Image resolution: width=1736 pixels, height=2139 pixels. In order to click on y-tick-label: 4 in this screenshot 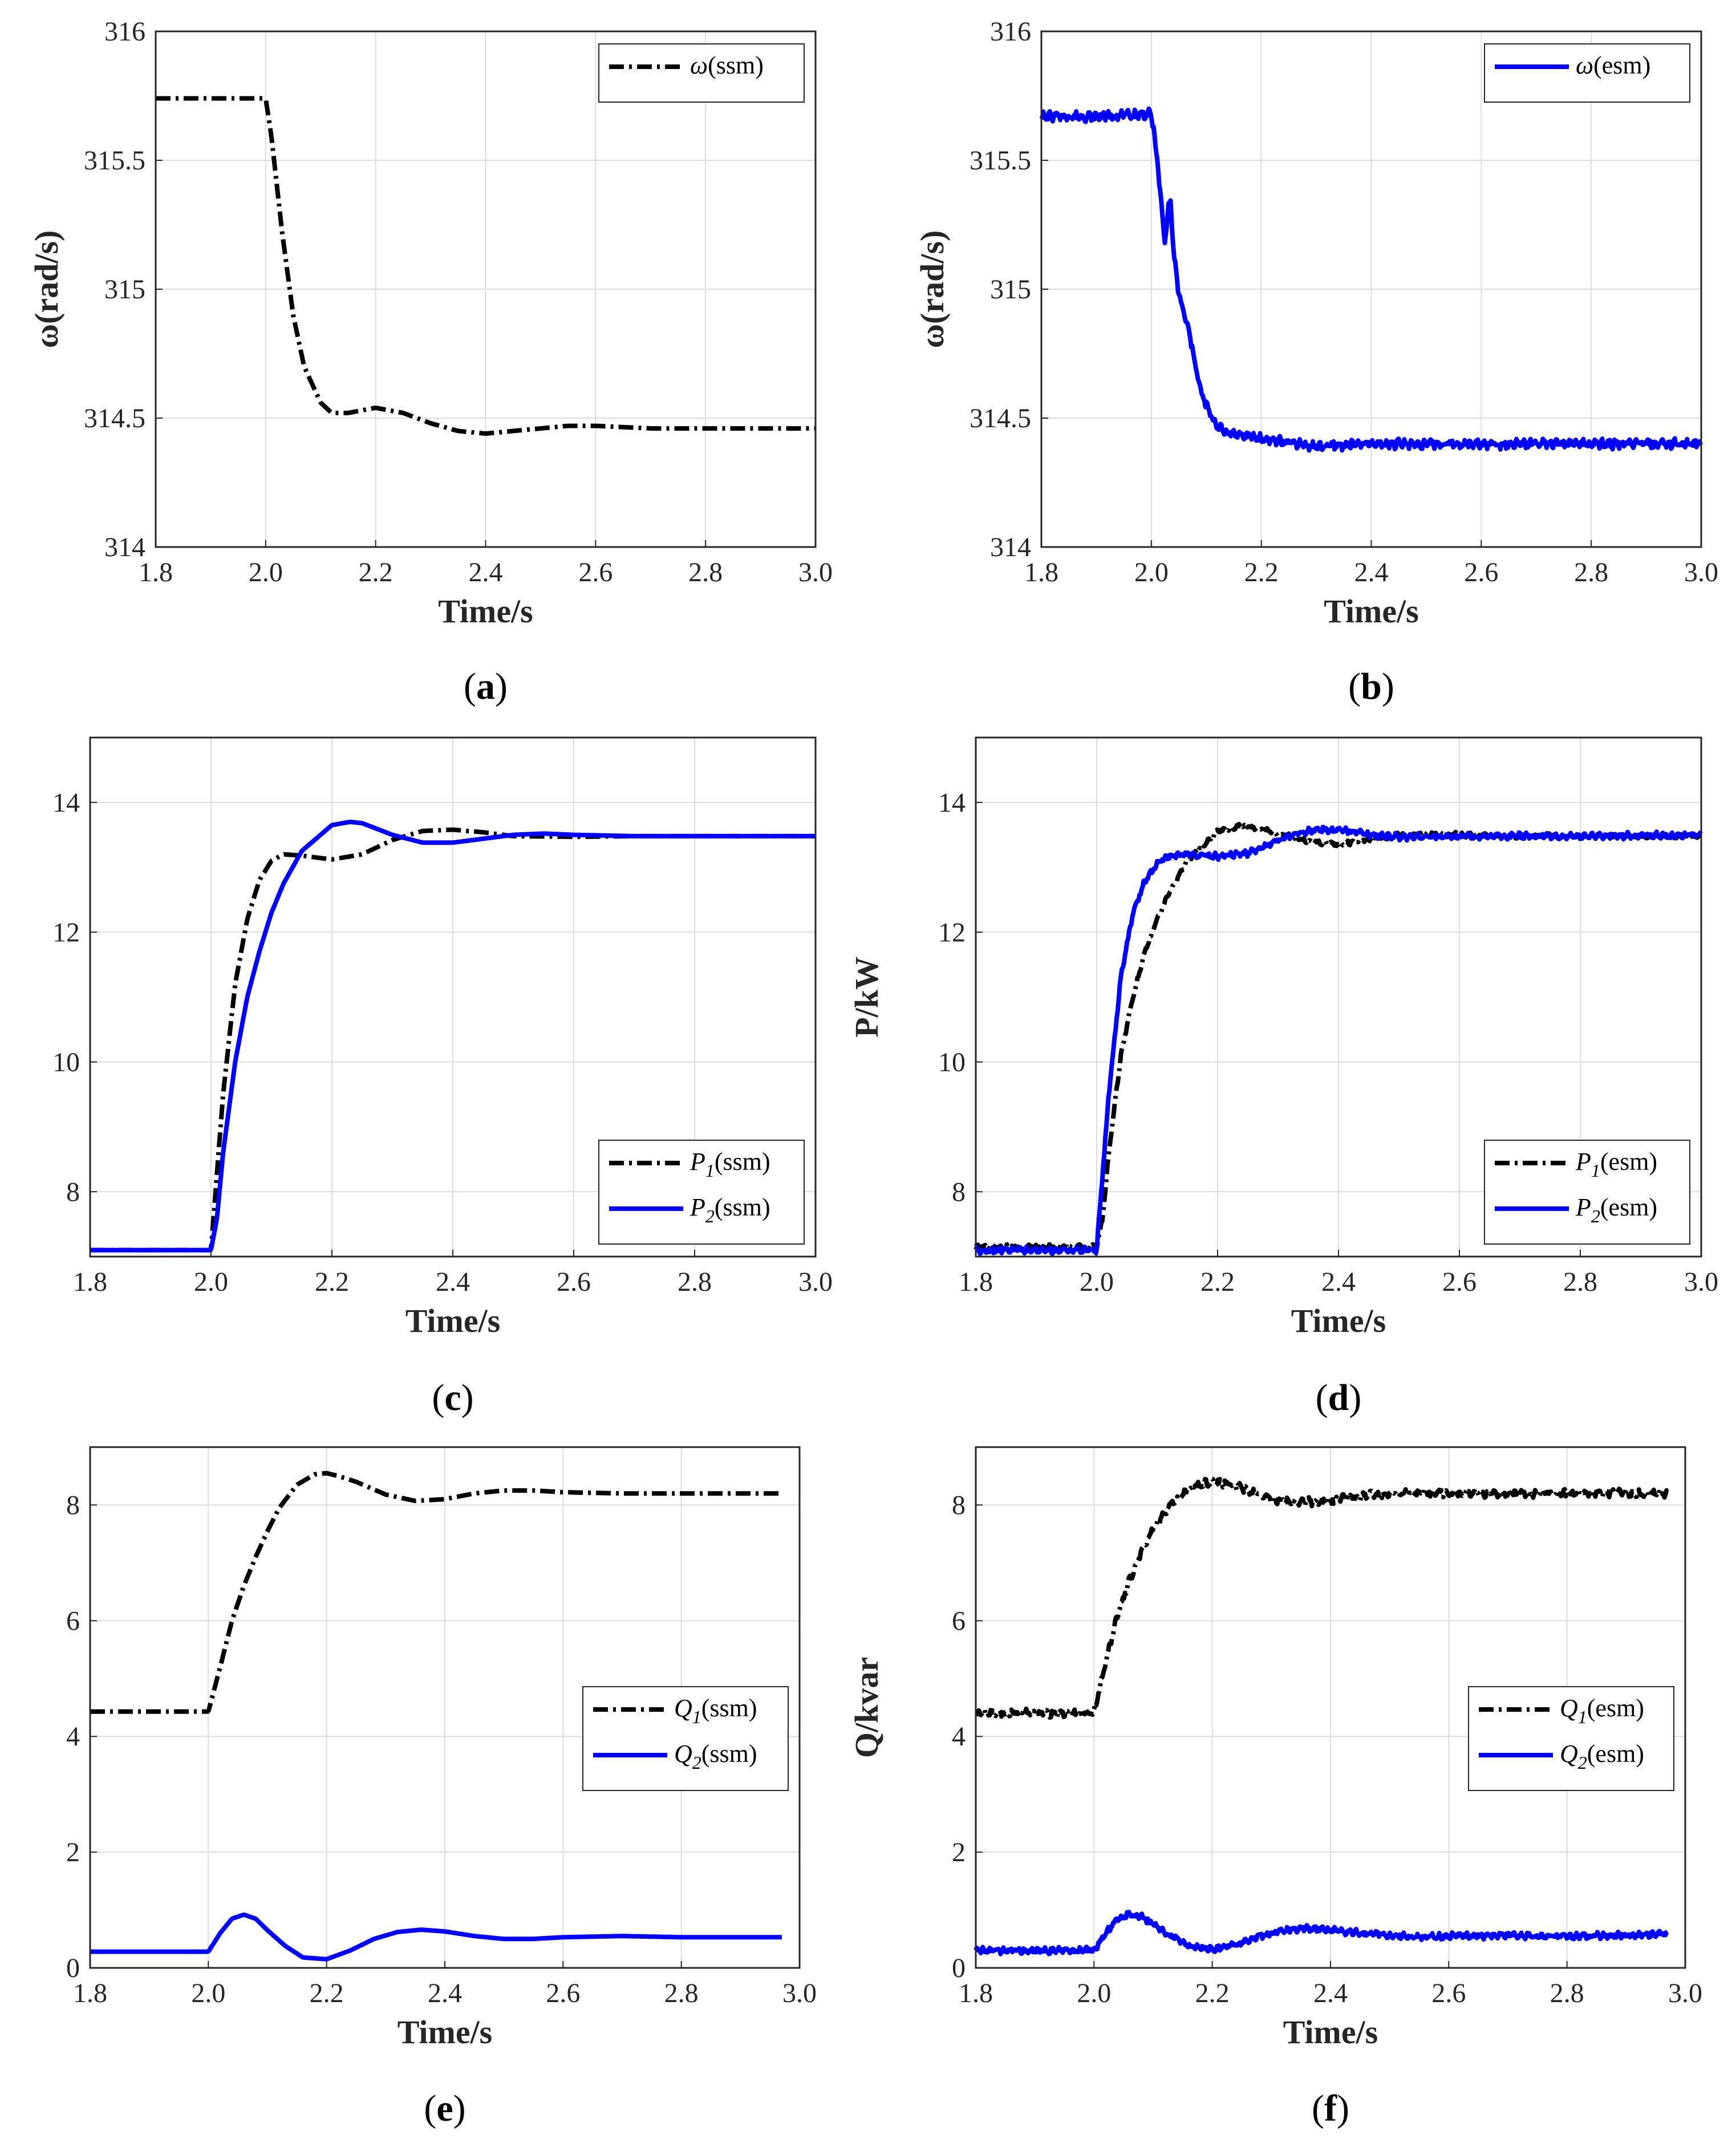, I will do `click(959, 1737)`.